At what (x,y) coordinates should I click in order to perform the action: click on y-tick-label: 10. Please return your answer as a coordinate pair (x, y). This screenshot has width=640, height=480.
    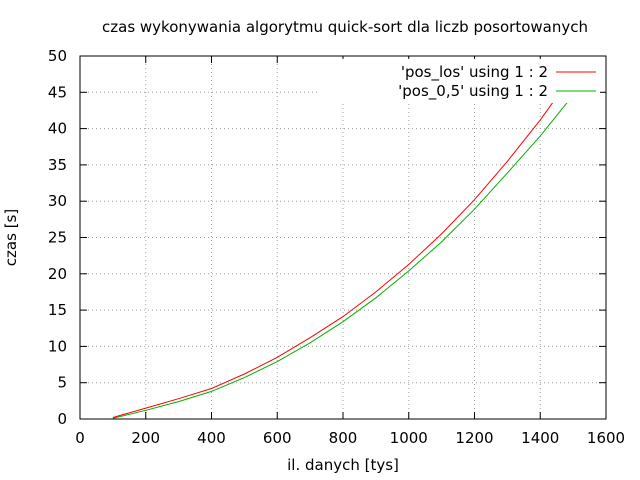
    Looking at the image, I should click on (57, 346).